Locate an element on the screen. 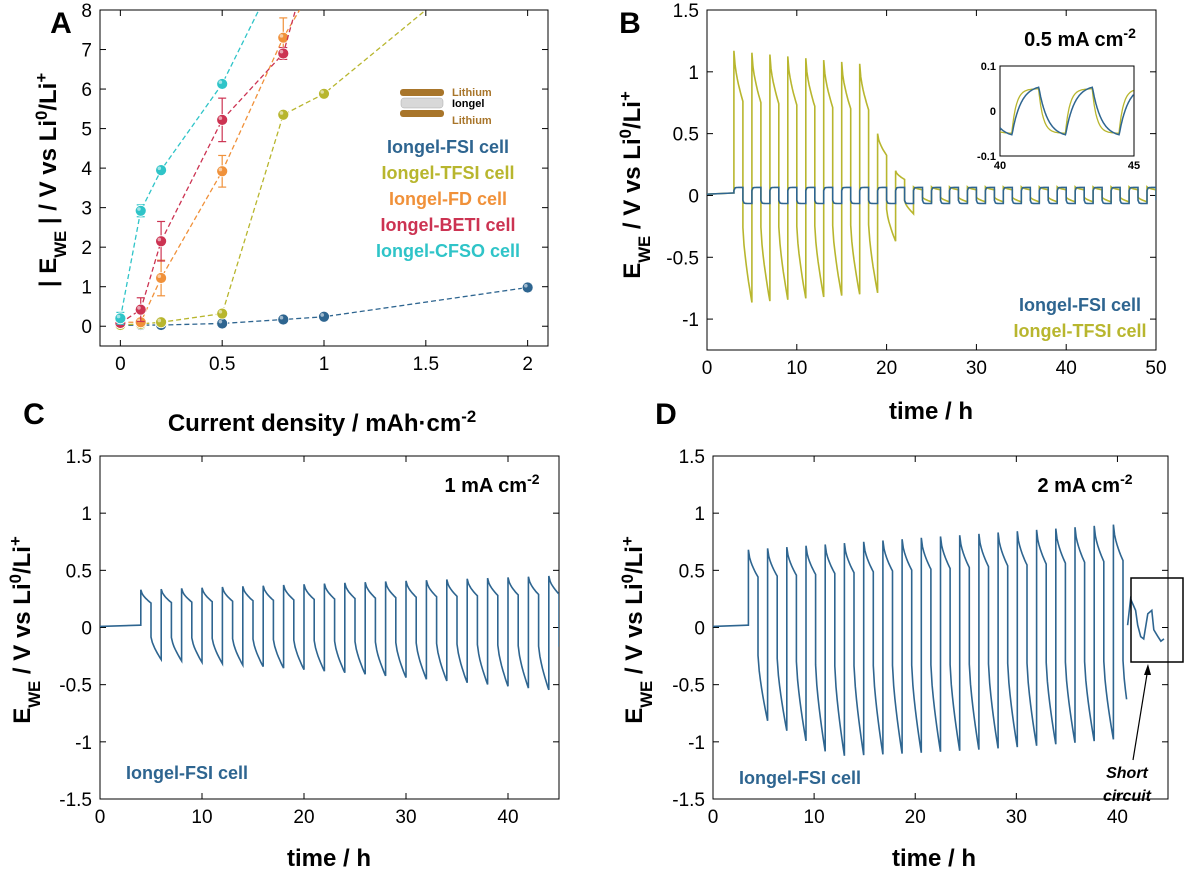 The height and width of the screenshot is (877, 1189). panel-b-ytick-label: -0.5 is located at coordinates (682, 258).